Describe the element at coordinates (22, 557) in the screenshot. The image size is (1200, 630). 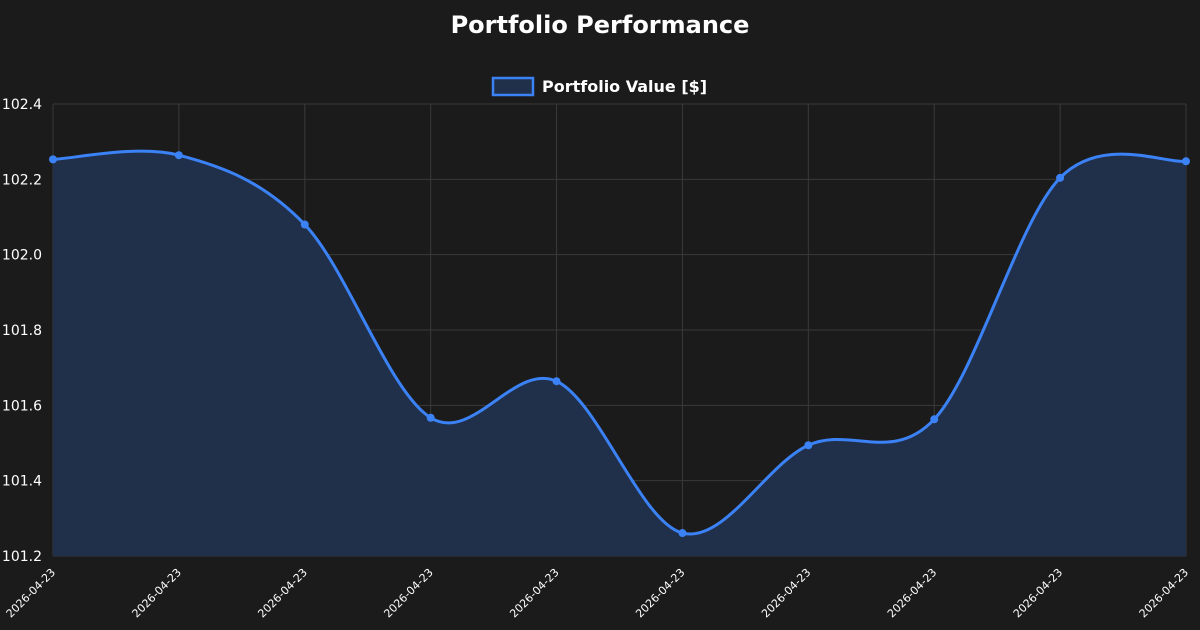
I see `y-tick-label: 101.2` at that location.